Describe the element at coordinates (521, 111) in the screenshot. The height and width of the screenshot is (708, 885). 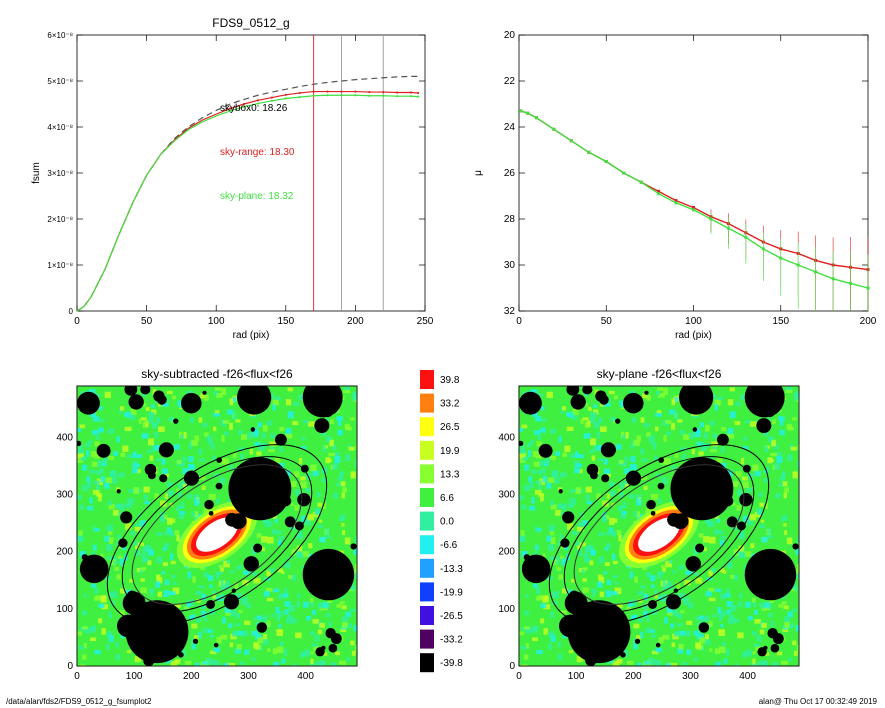
I see `mu-point` at that location.